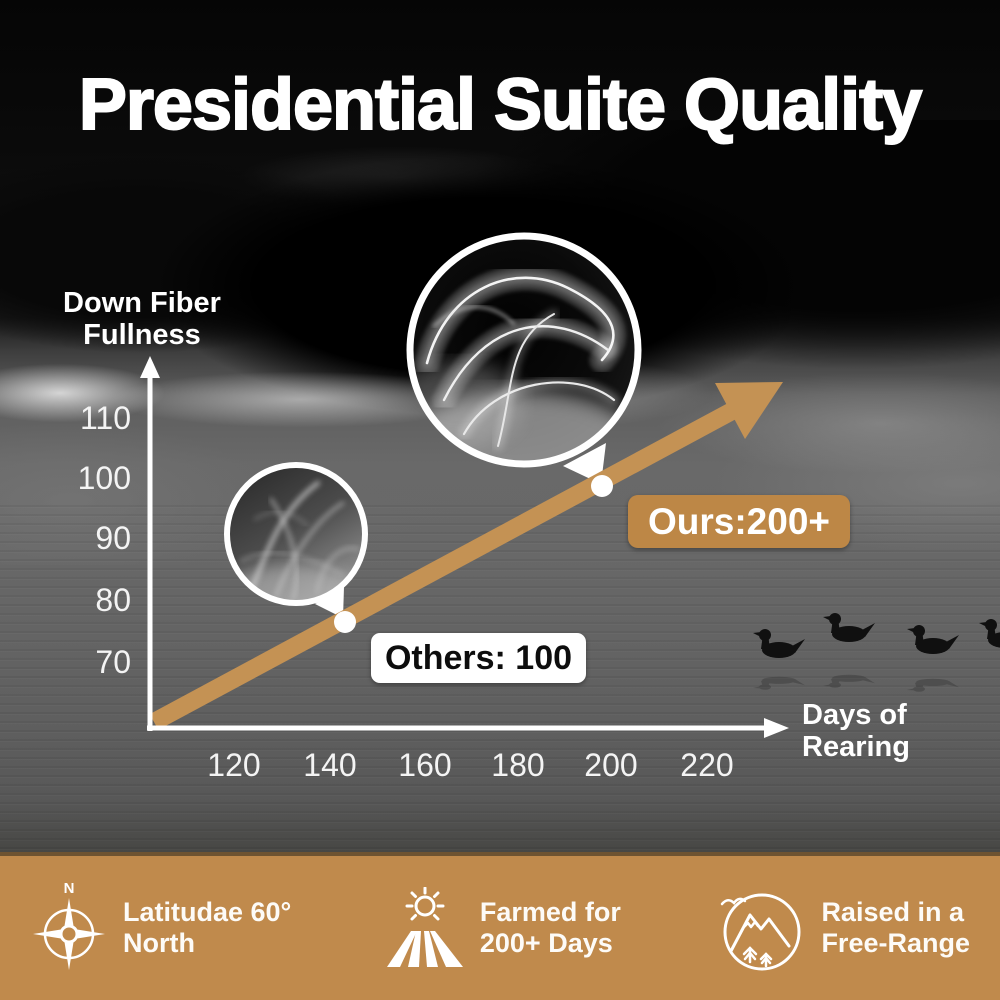  What do you see at coordinates (761, 932) in the screenshot?
I see `free-range-mountain-icon` at bounding box center [761, 932].